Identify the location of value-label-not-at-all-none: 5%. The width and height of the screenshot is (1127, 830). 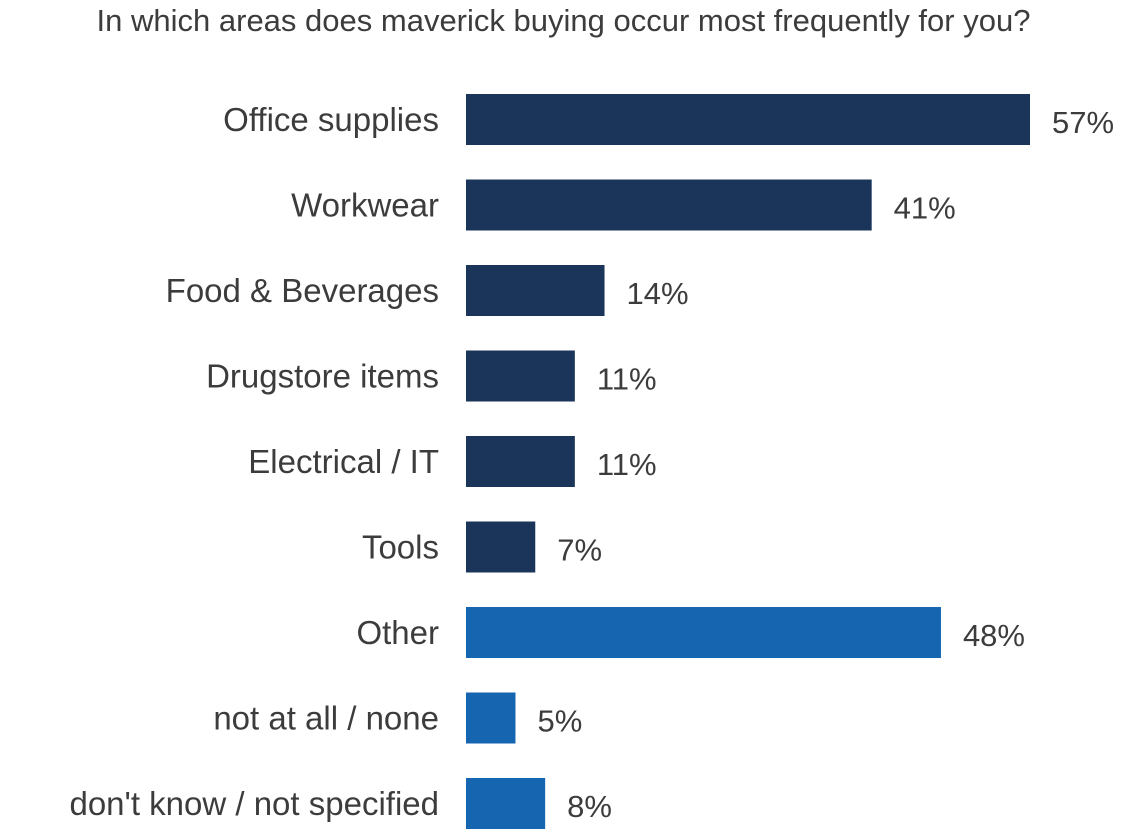
(559, 721).